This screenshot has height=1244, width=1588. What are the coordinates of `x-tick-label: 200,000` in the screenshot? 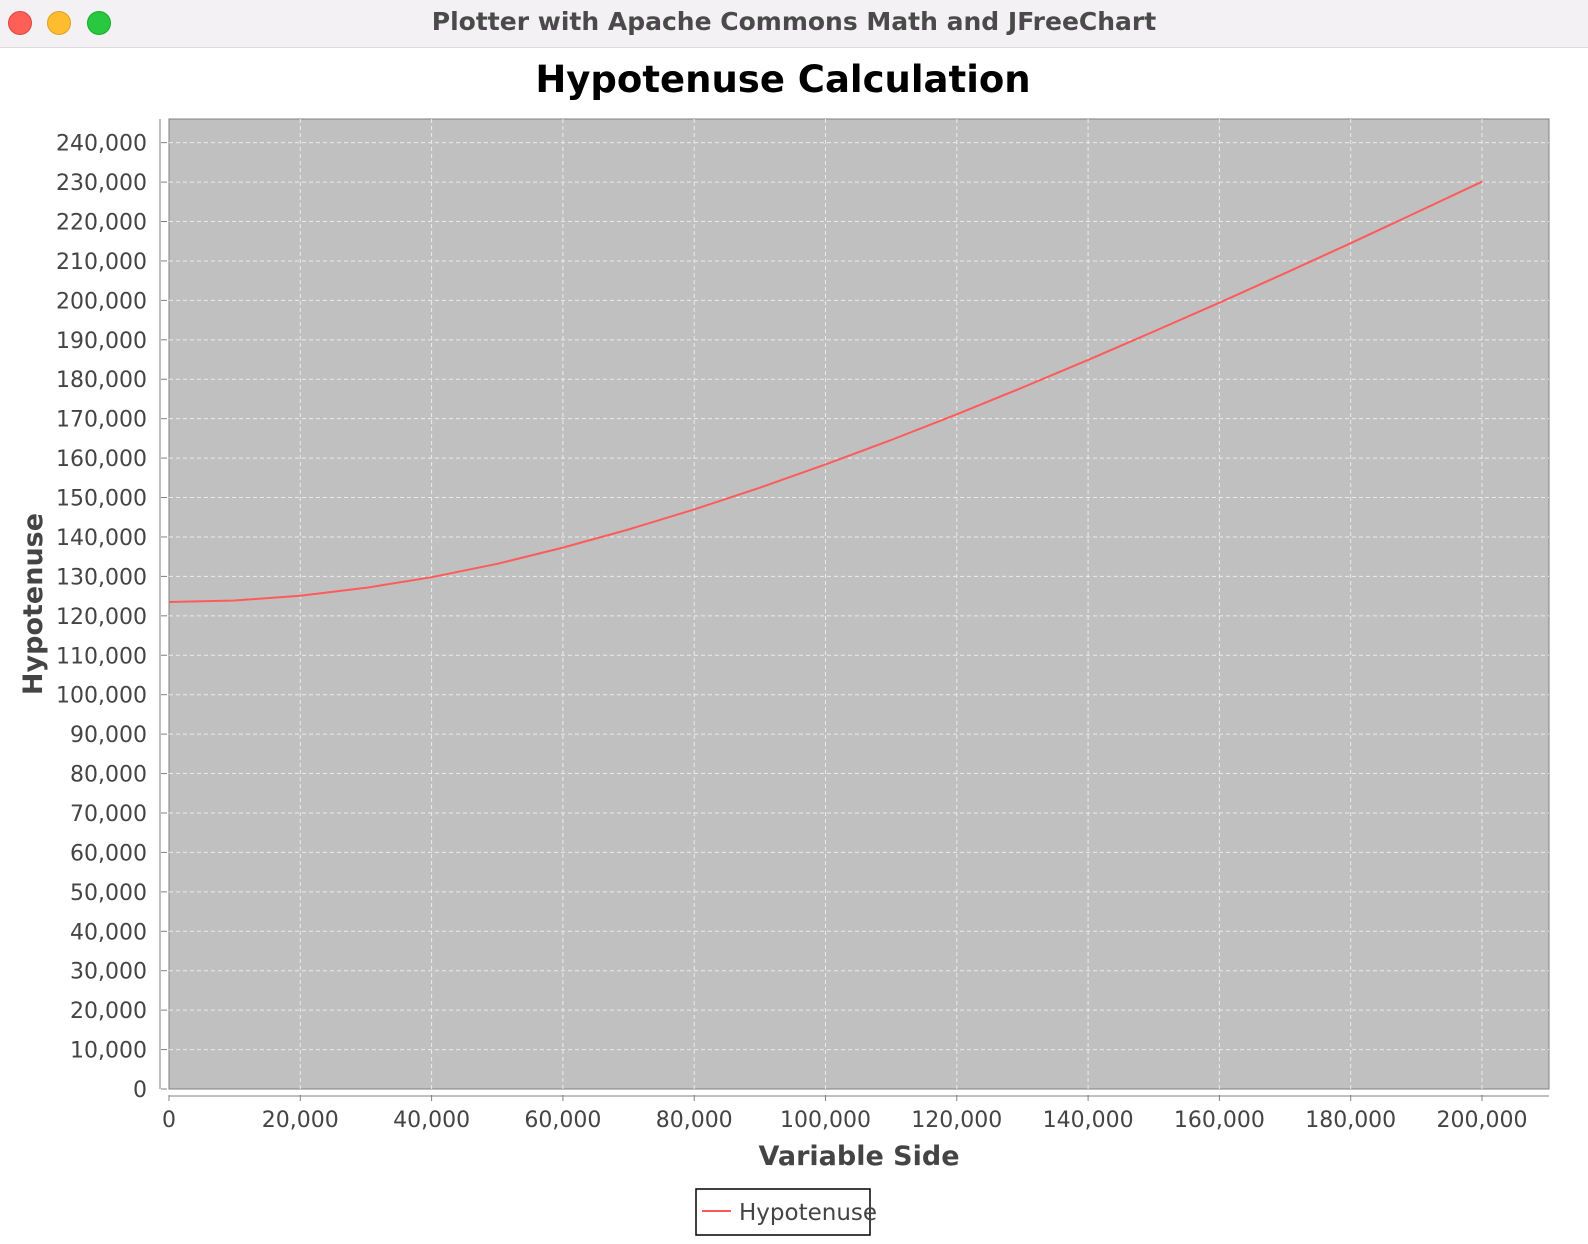 It's located at (1482, 1120).